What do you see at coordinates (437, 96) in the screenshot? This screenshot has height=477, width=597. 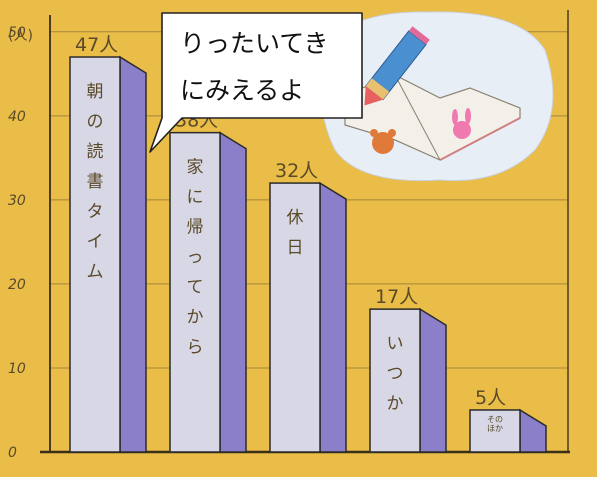 I see `book-and-pencil-icon` at bounding box center [437, 96].